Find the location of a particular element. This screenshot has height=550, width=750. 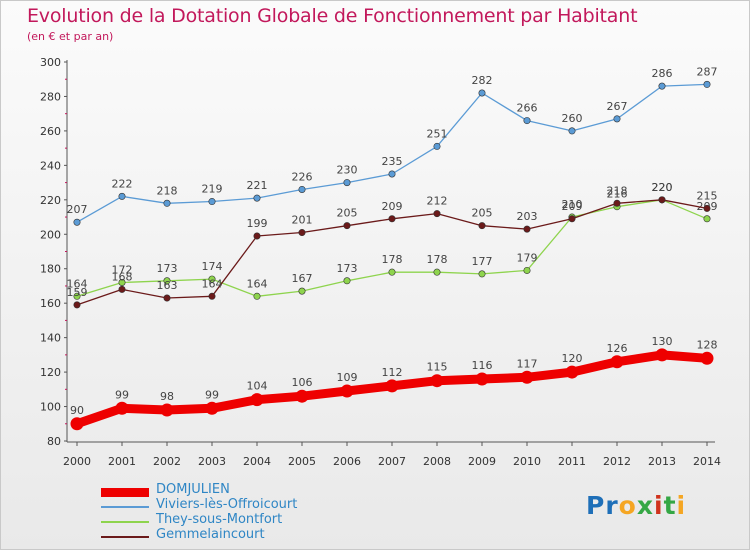

data-label: 205 is located at coordinates (347, 213).